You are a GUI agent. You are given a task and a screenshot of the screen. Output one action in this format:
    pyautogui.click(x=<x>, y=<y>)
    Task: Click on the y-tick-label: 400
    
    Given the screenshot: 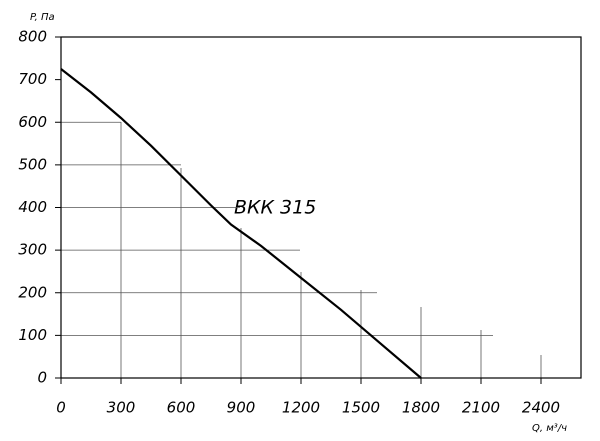 What is the action you would take?
    pyautogui.click(x=32, y=207)
    